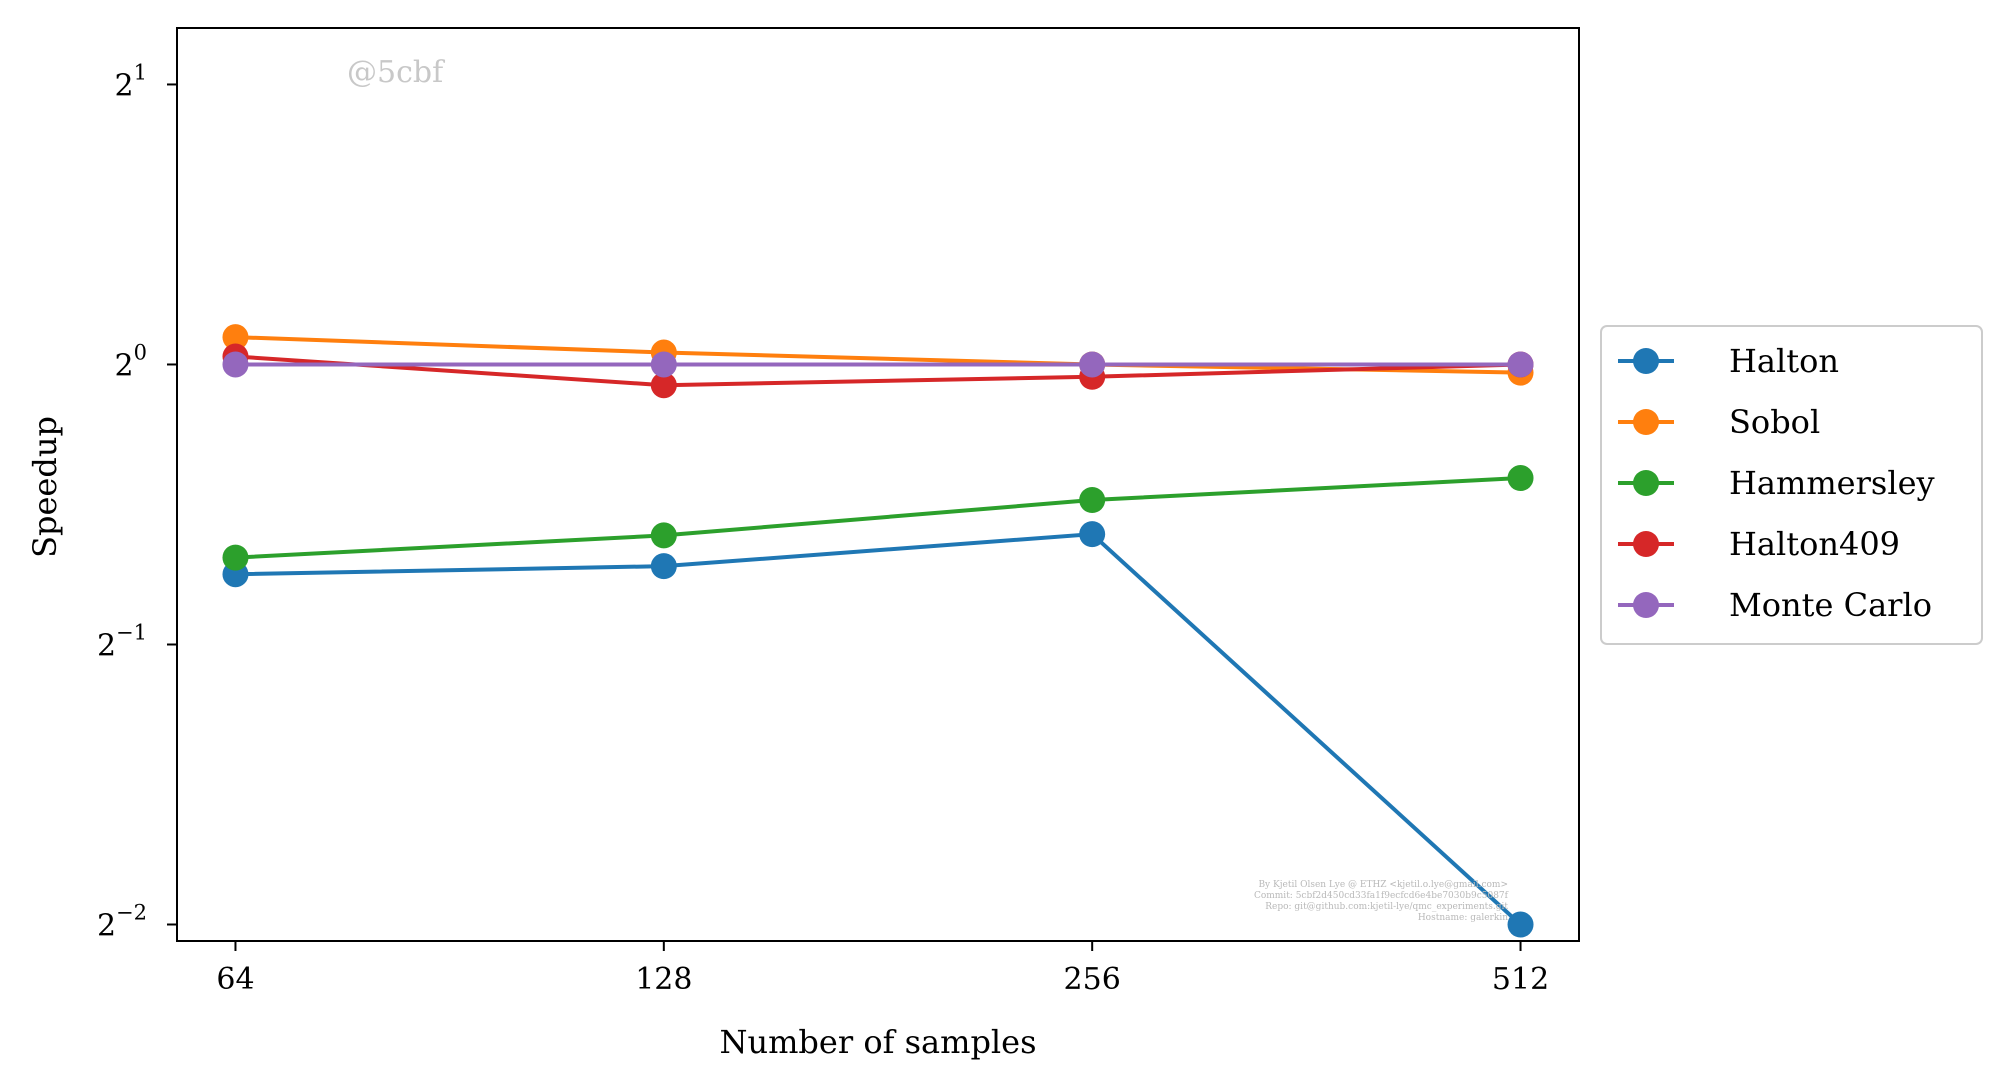 The height and width of the screenshot is (1085, 2000). What do you see at coordinates (1814, 544) in the screenshot?
I see `legend-label-halton409: Halton409` at bounding box center [1814, 544].